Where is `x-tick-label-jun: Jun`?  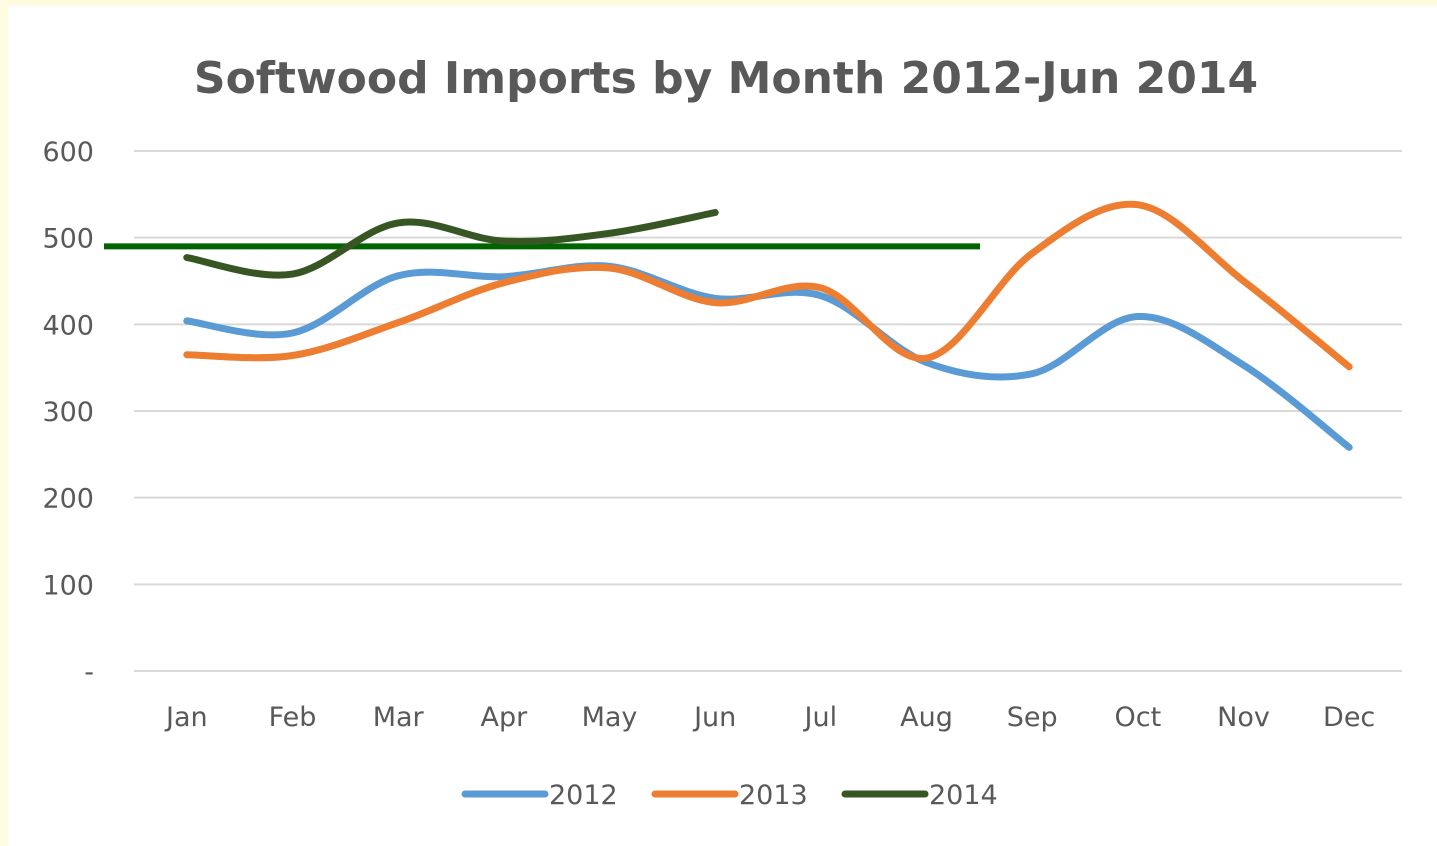
x-tick-label-jun: Jun is located at coordinates (714, 717).